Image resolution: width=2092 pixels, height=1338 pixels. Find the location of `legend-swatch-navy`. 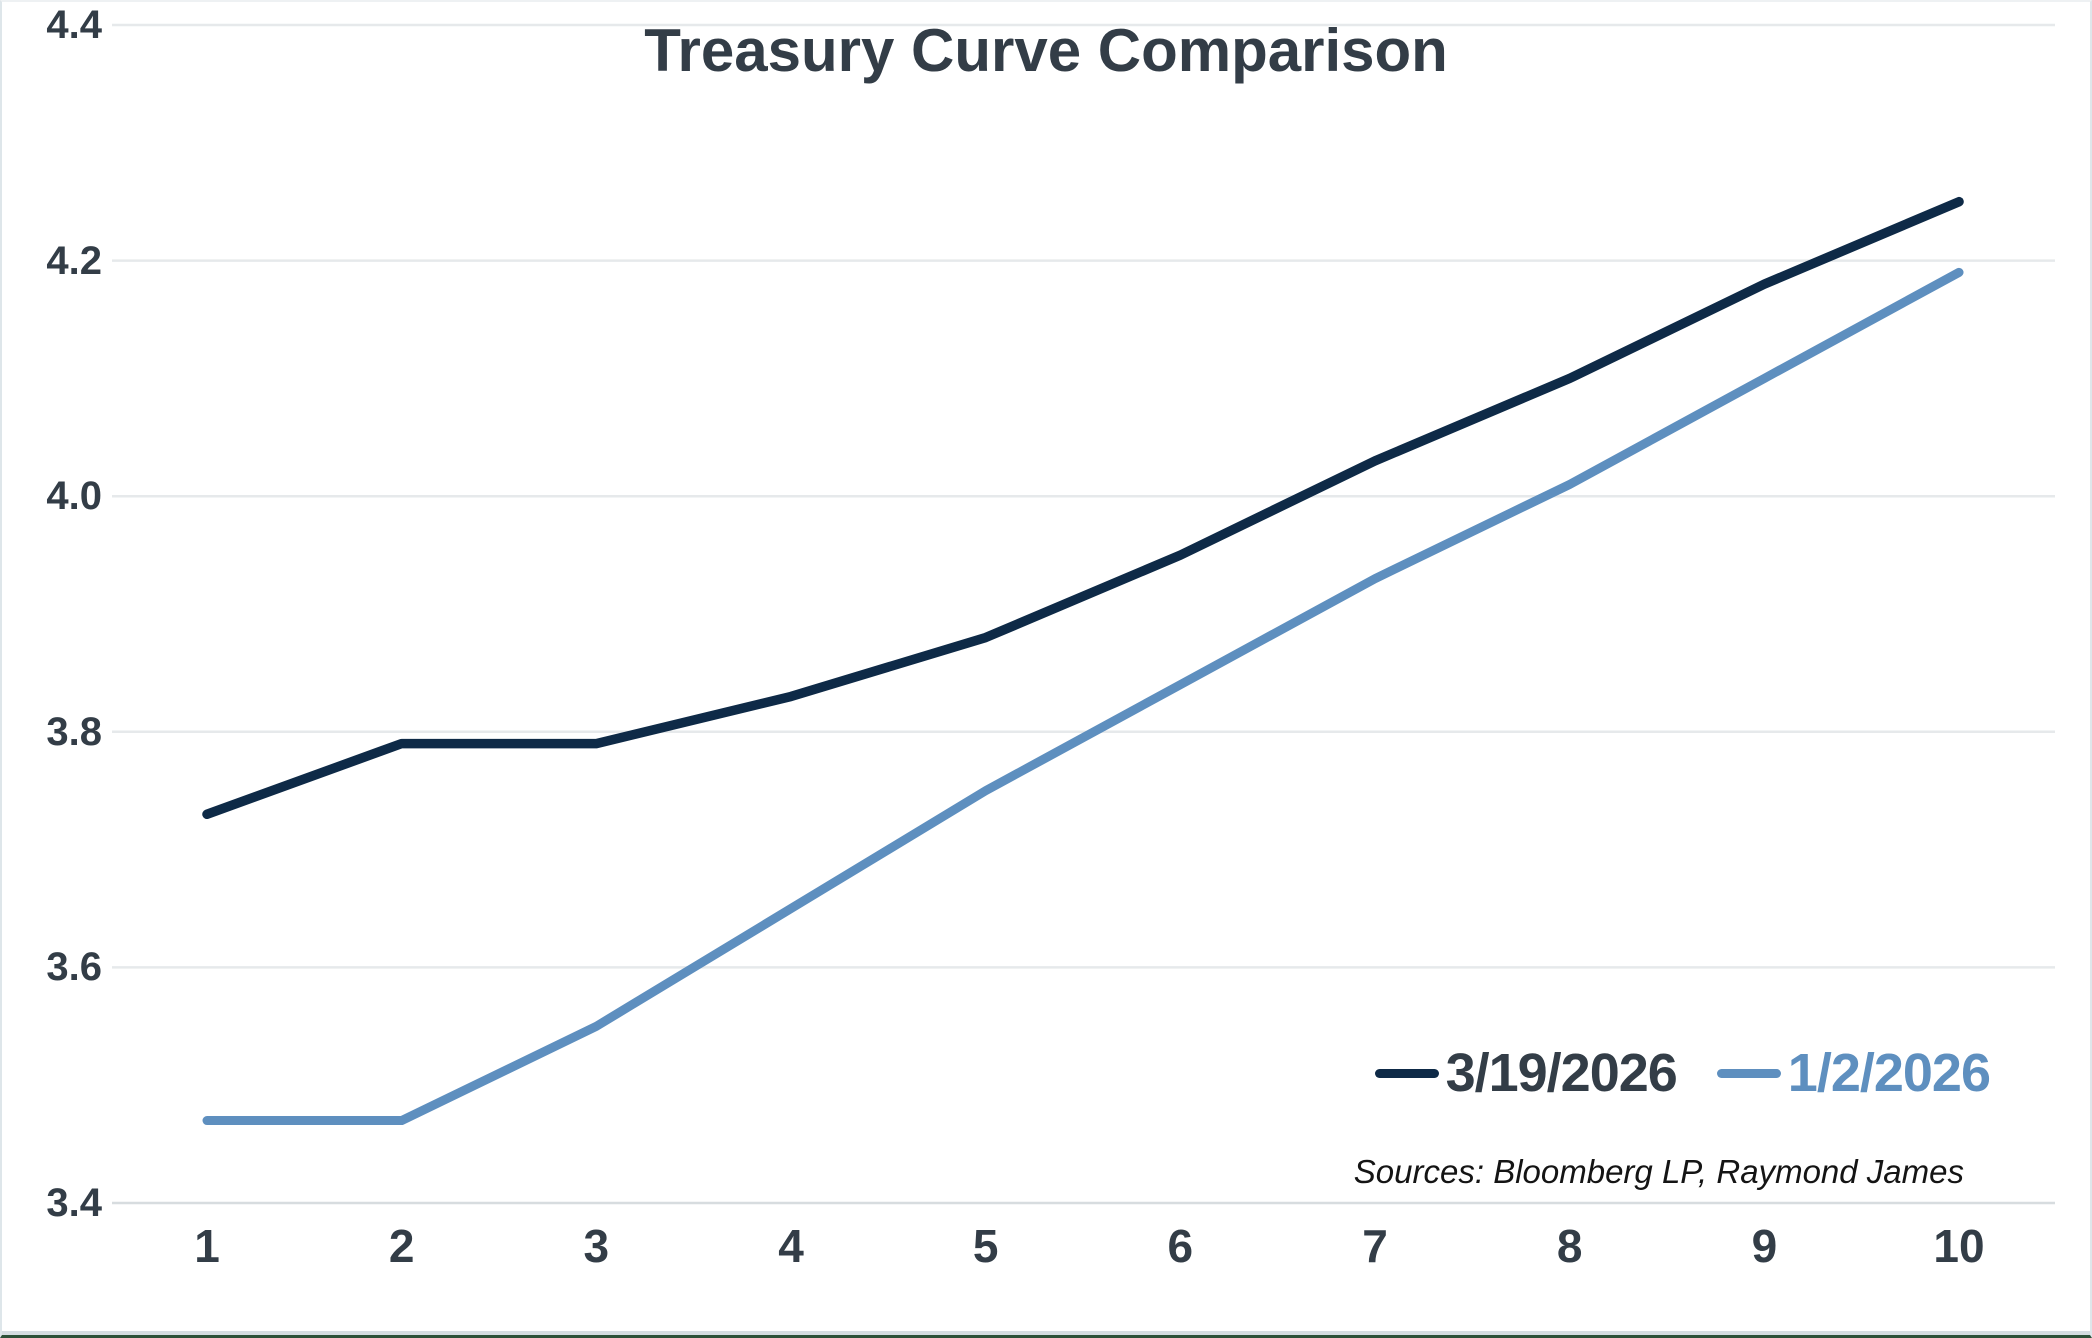

legend-swatch-navy is located at coordinates (1406, 1073).